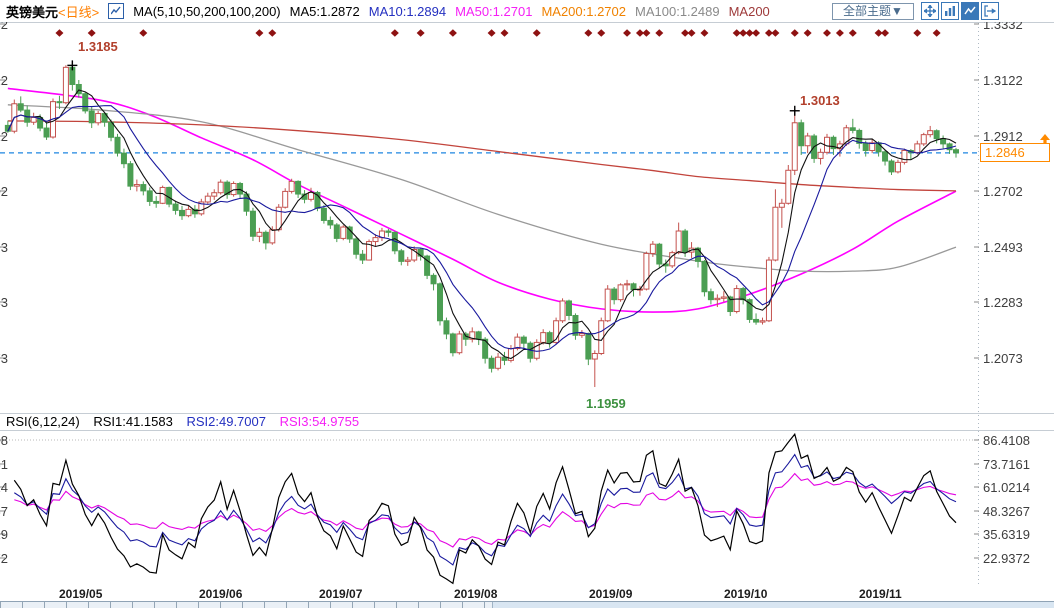  What do you see at coordinates (1006, 487) in the screenshot?
I see `rsi-axis-label: 61.0214` at bounding box center [1006, 487].